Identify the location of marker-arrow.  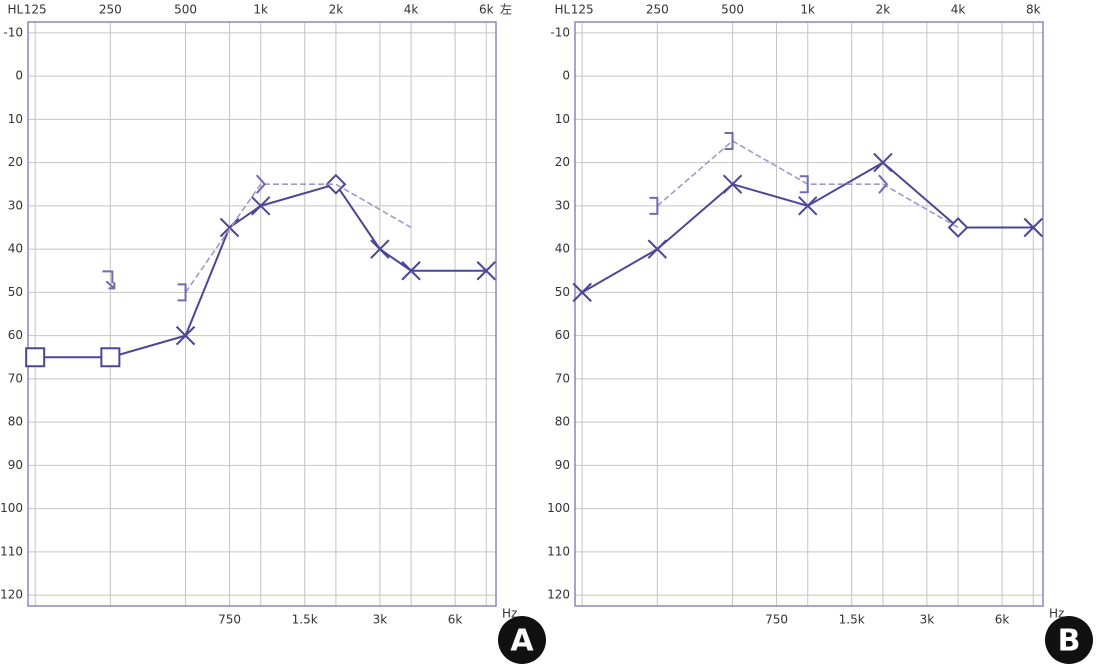
(109, 280).